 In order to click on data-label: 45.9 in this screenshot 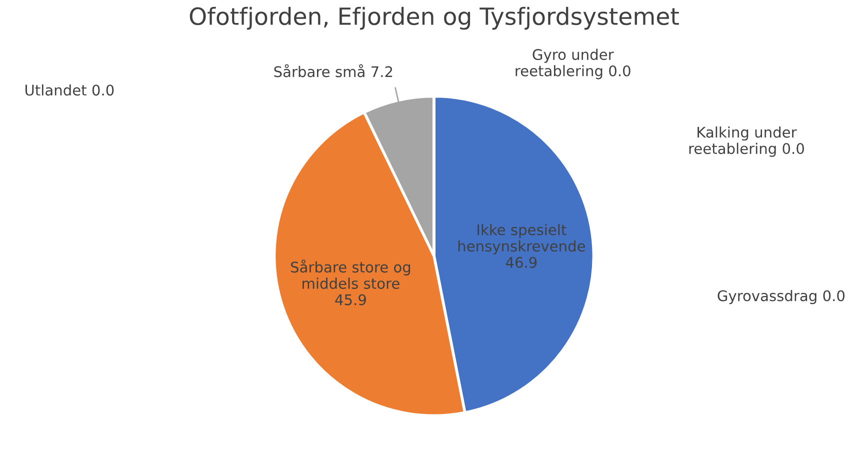, I will do `click(350, 300)`.